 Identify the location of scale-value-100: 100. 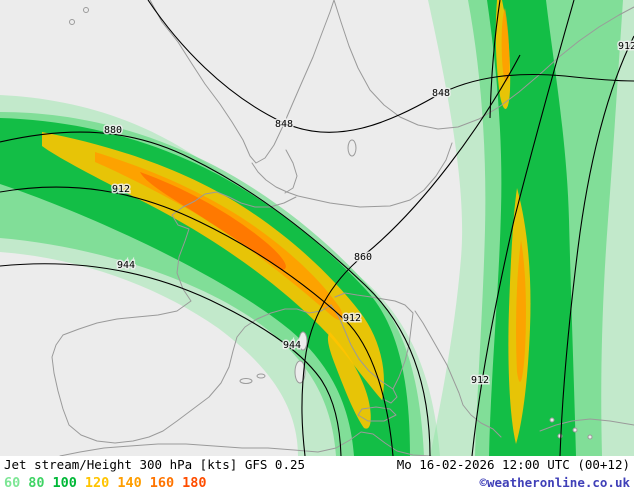
(64, 483).